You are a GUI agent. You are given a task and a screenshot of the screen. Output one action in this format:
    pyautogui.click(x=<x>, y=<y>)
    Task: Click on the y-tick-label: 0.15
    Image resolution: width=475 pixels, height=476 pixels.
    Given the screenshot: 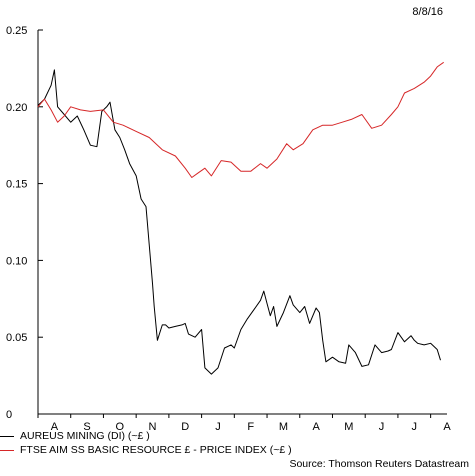 What is the action you would take?
    pyautogui.click(x=16, y=185)
    